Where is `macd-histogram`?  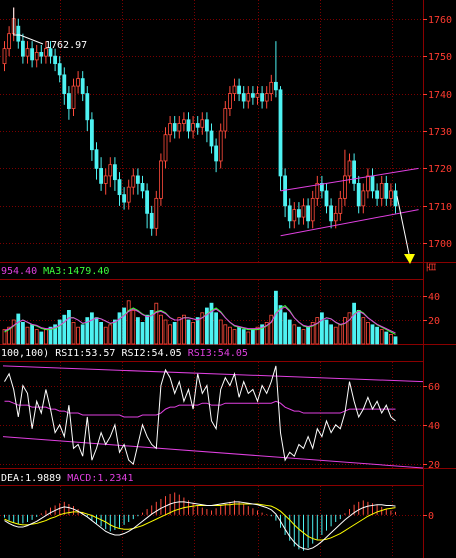 macd-histogram is located at coordinates (200, 521).